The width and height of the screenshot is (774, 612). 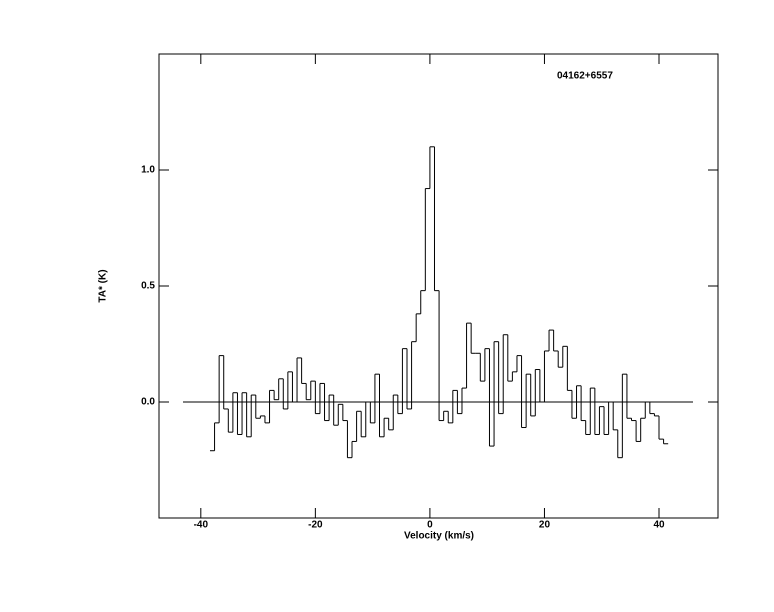 What do you see at coordinates (585, 76) in the screenshot?
I see `chart-title: 04162+6557` at bounding box center [585, 76].